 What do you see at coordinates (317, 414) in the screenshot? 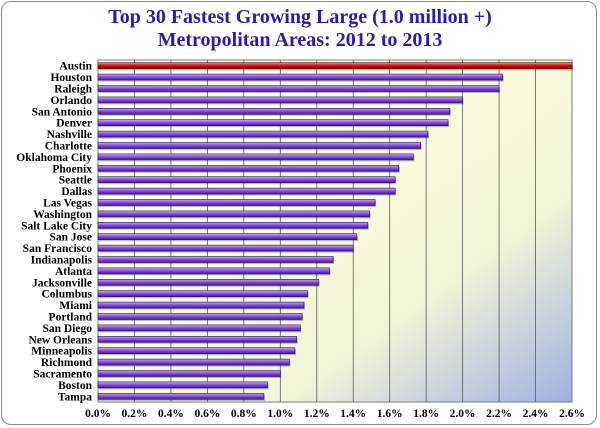
I see `x-tick-label: 1.2%` at bounding box center [317, 414].